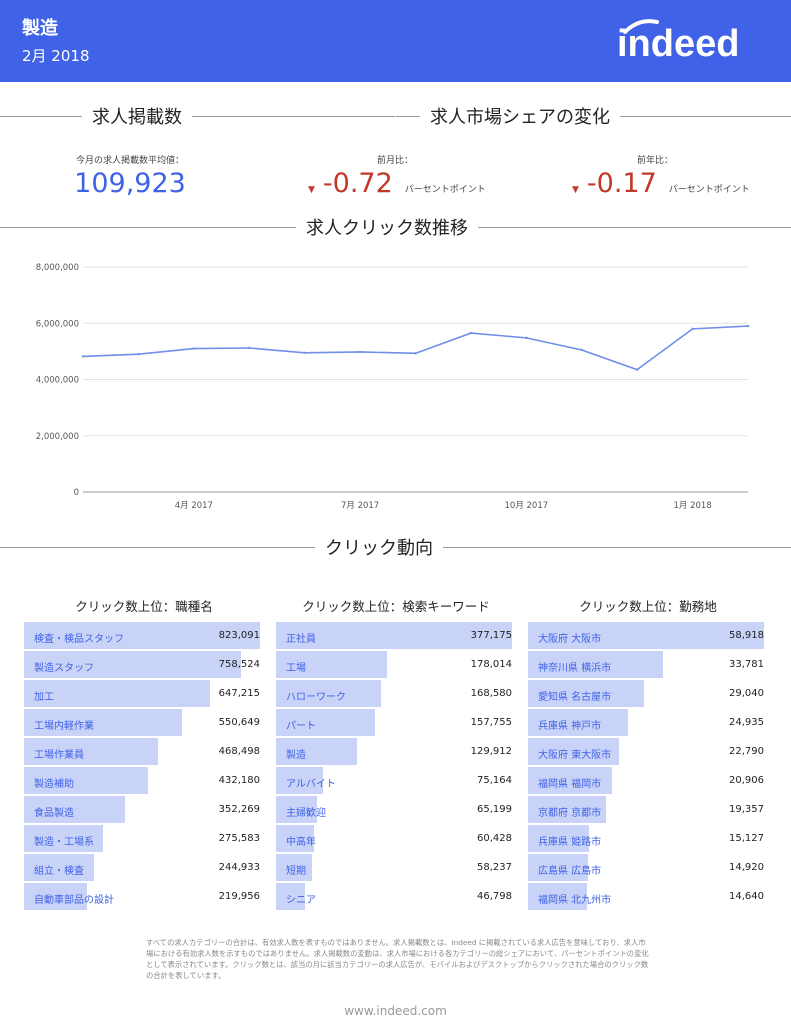  What do you see at coordinates (570, 639) in the screenshot?
I see `row-label: 大阪府 大阪市` at bounding box center [570, 639].